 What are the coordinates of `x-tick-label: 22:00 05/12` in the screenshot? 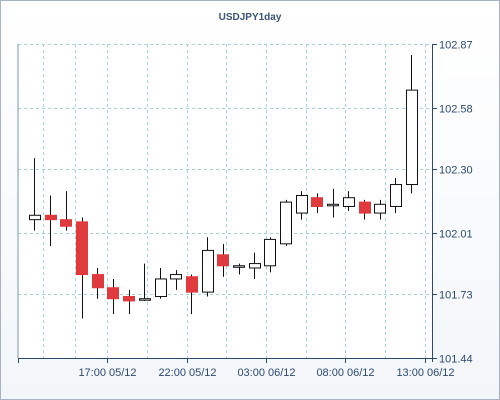 It's located at (187, 373).